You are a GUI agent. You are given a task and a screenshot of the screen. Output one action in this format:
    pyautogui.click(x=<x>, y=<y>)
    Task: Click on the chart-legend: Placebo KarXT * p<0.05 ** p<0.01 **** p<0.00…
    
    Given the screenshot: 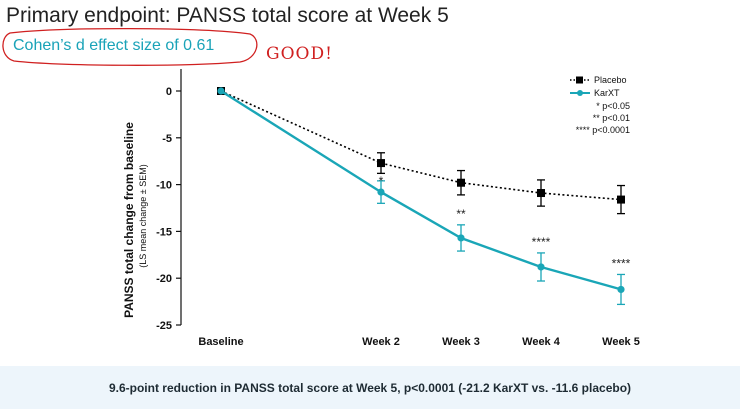 What is the action you would take?
    pyautogui.click(x=600, y=105)
    